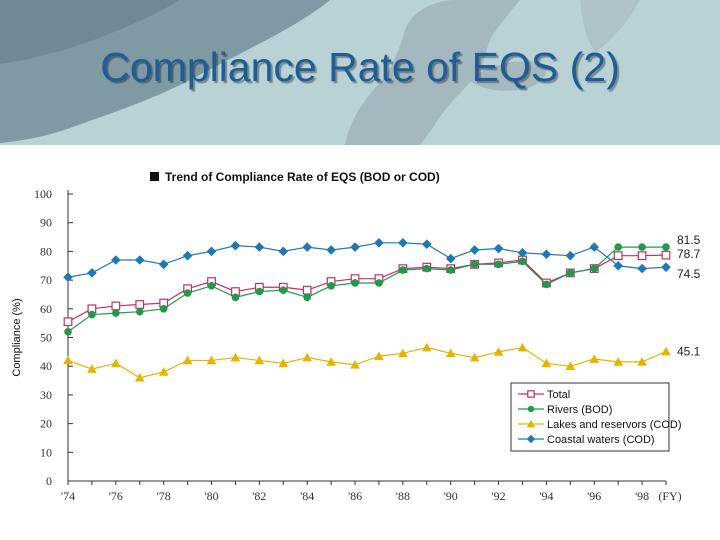 The width and height of the screenshot is (720, 540). I want to click on end-value-label: 81.5, so click(689, 240).